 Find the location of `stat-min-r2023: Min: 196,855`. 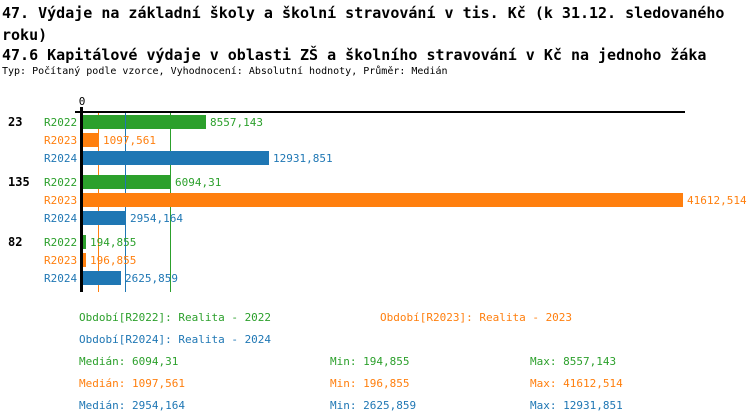

stat-min-r2023: Min: 196,855 is located at coordinates (370, 383).